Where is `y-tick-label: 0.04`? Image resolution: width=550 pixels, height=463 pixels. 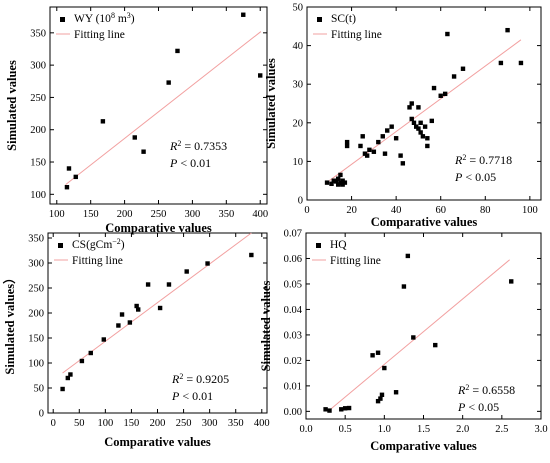
y-tick-label: 0.04 is located at coordinates (293, 310).